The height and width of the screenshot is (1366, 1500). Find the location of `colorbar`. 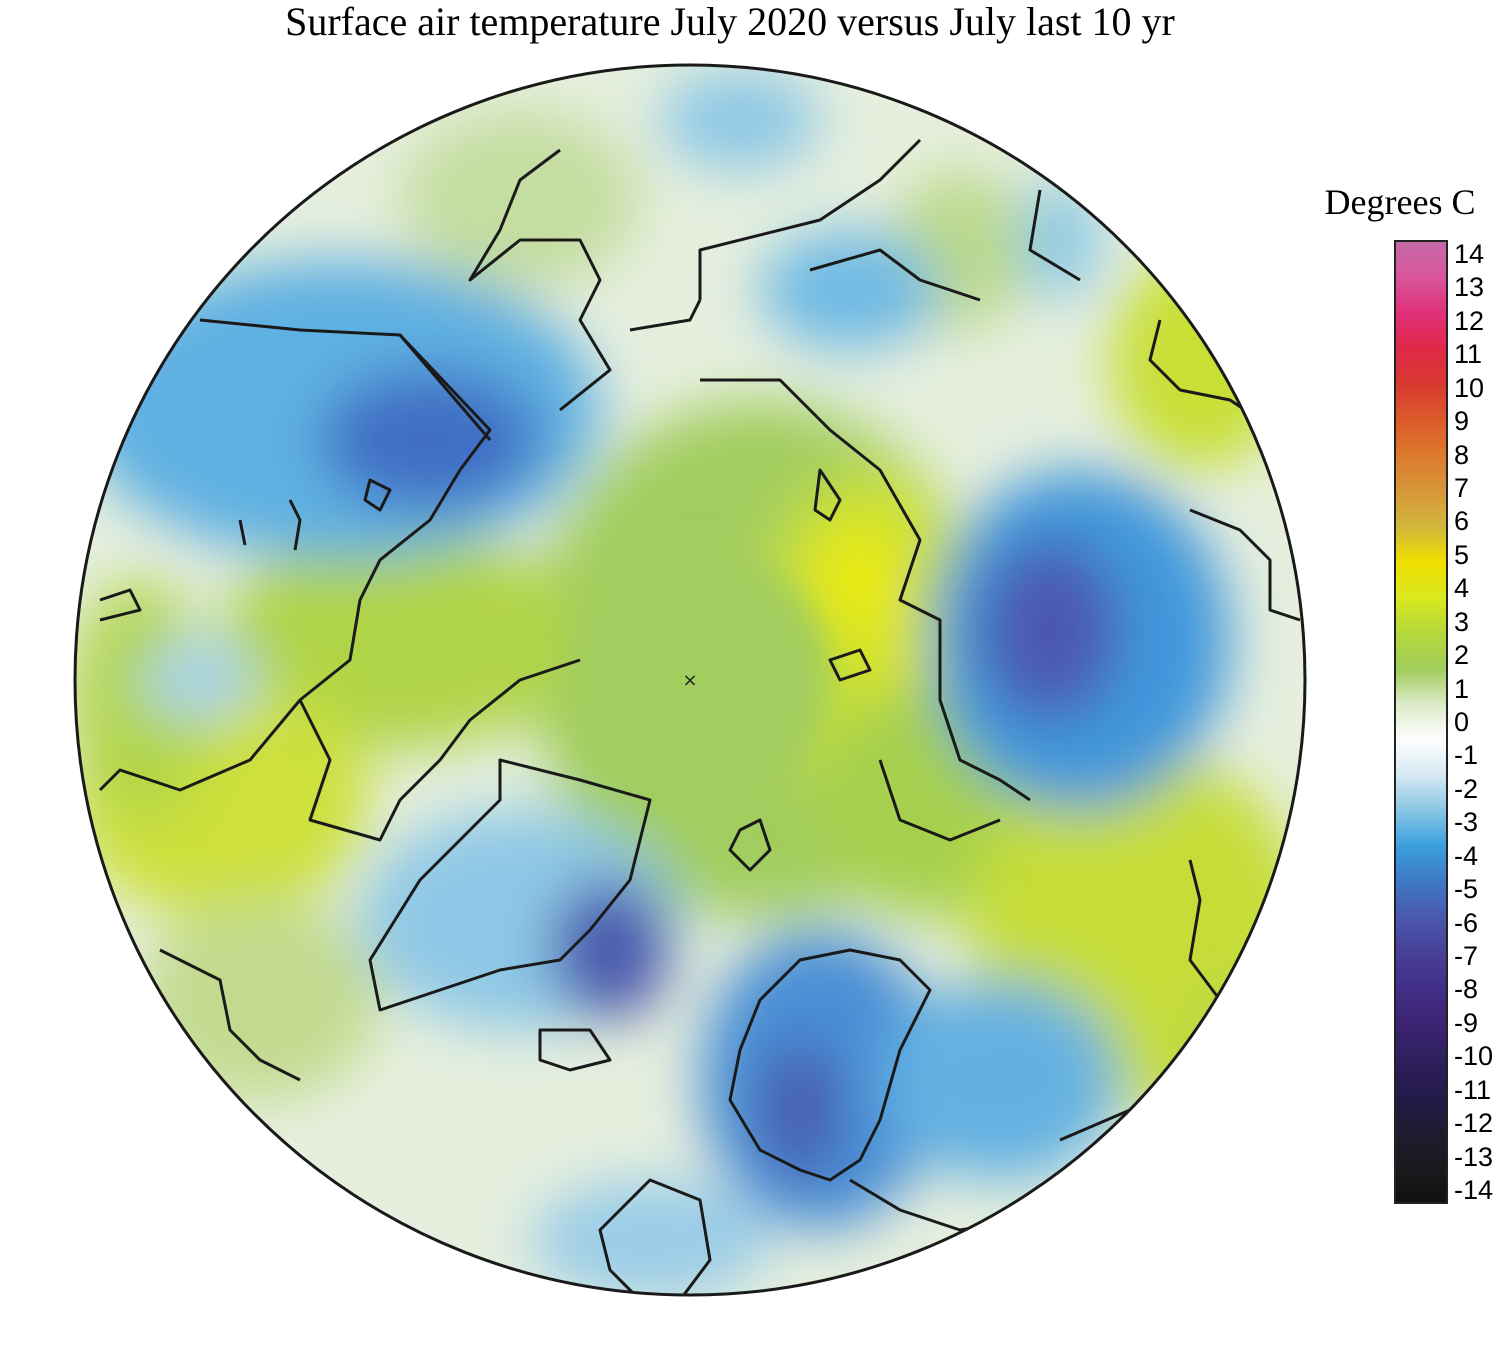

colorbar is located at coordinates (1421, 722).